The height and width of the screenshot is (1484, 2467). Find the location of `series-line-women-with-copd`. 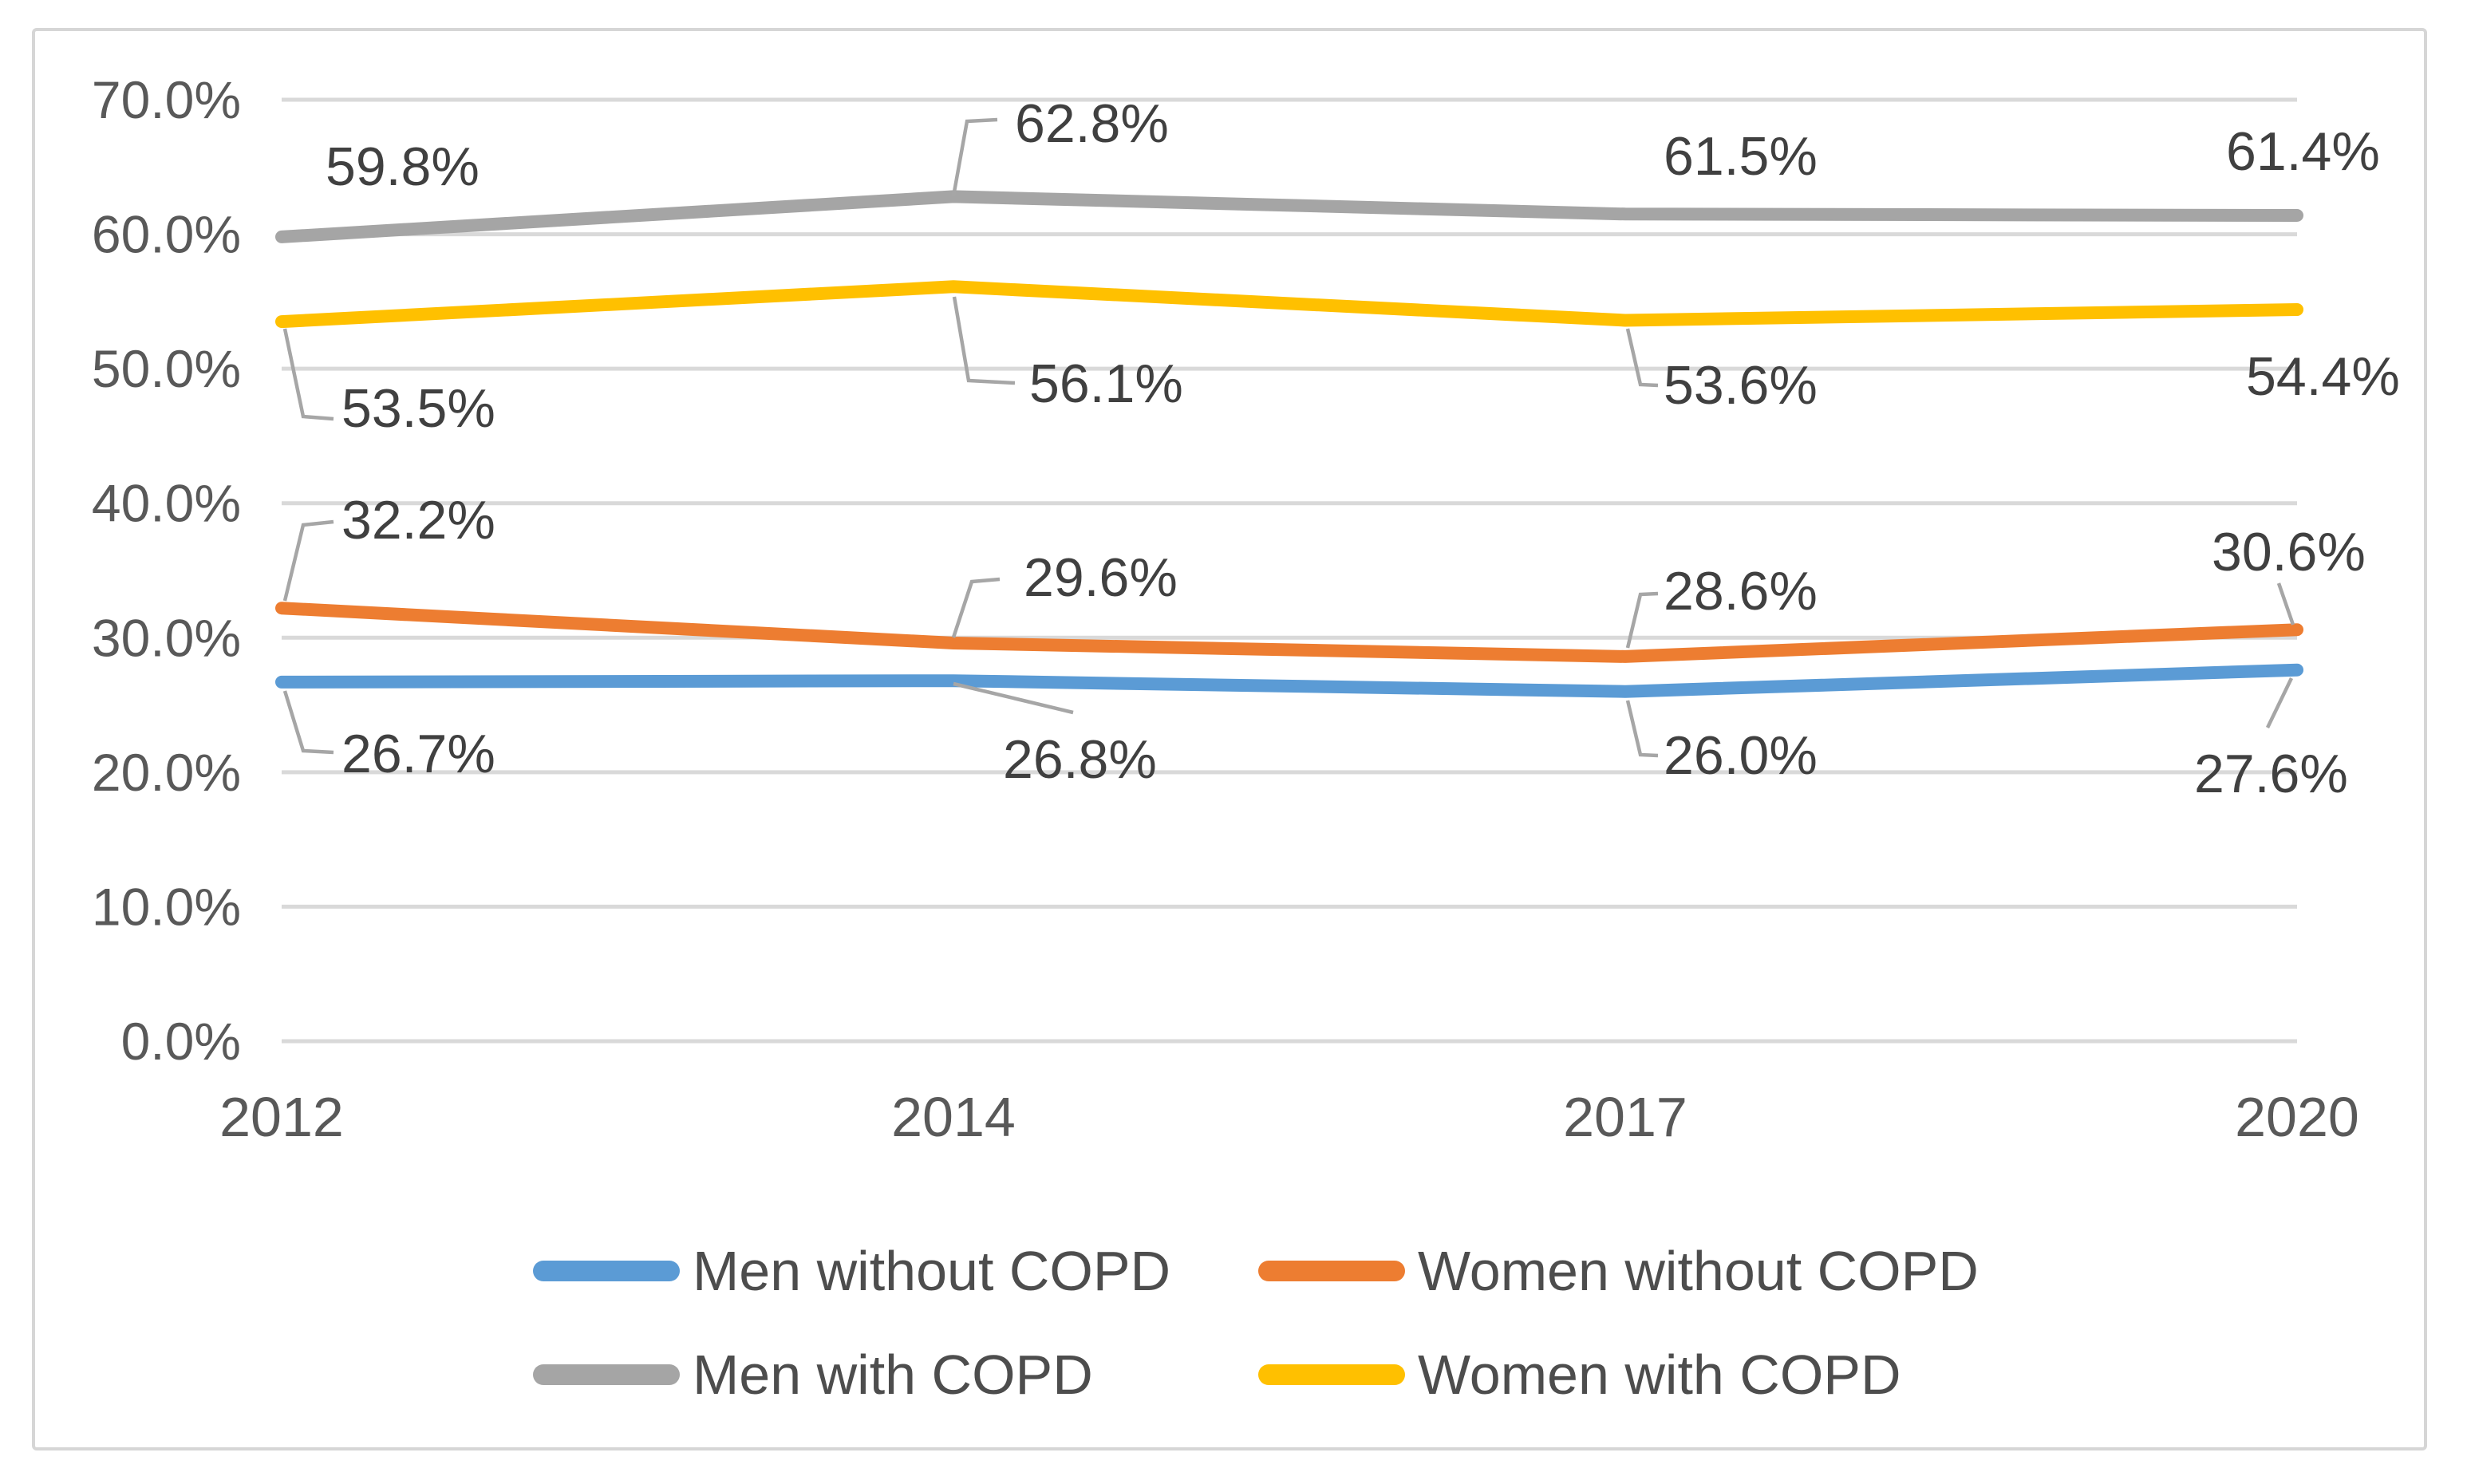

series-line-women-with-copd is located at coordinates (1289, 304).